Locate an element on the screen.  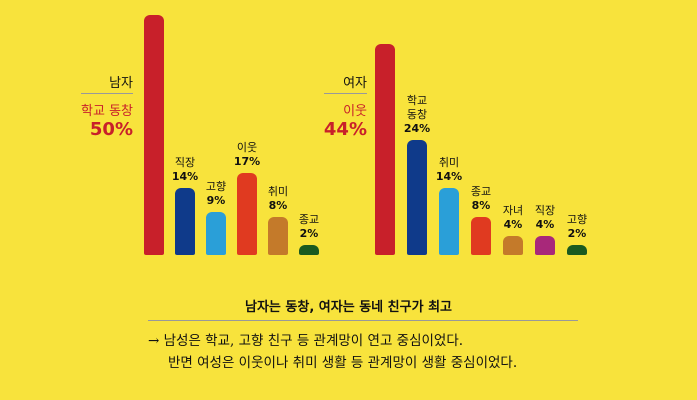
bar-label-1-5: 직장 4% is located at coordinates (545, 218).